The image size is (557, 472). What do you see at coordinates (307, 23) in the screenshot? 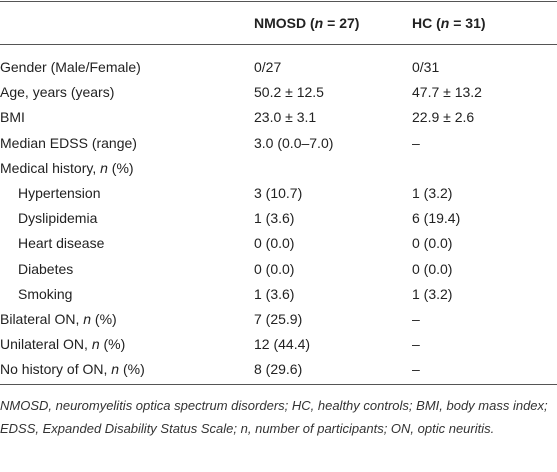
I see `header-cell: NMOSD (n = 27)` at bounding box center [307, 23].